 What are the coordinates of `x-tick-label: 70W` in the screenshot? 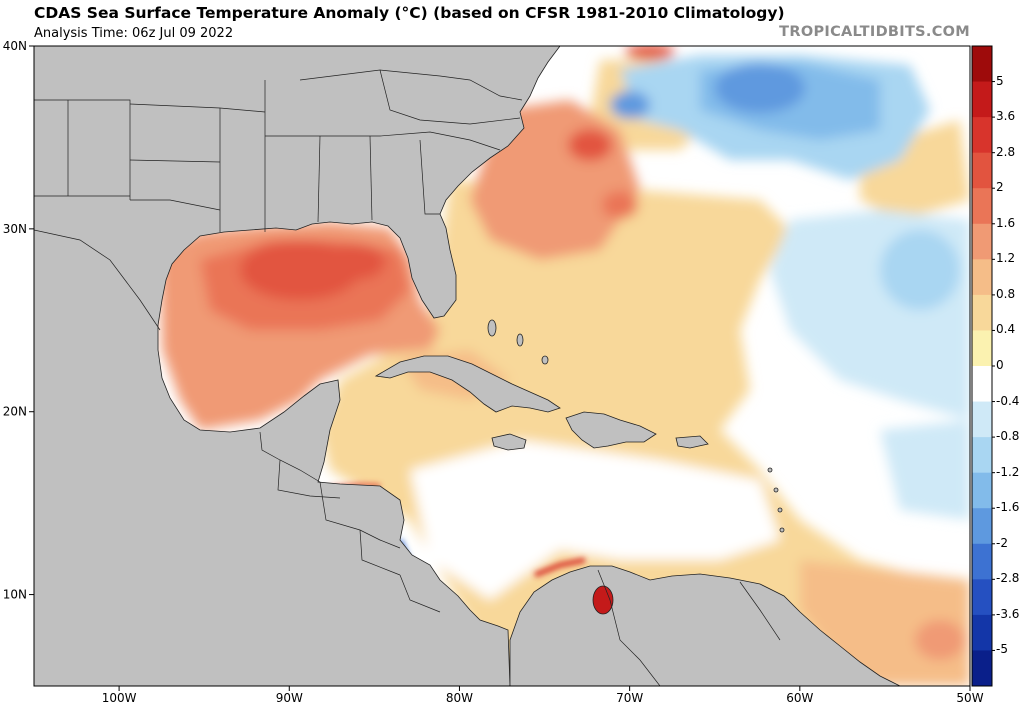 It's located at (629, 698).